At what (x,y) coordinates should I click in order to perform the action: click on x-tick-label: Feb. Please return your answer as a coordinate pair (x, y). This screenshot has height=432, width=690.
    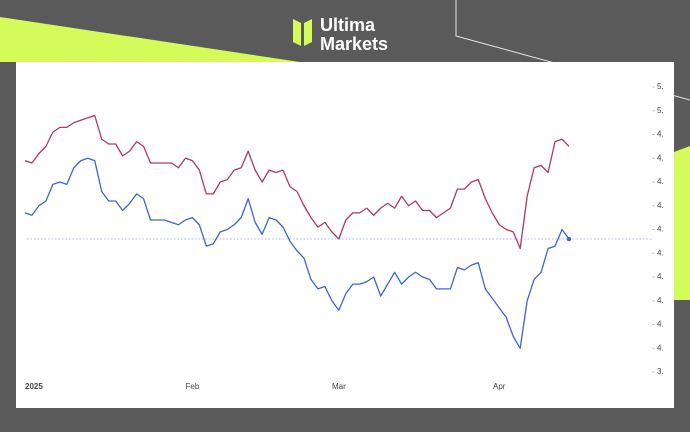
    Looking at the image, I should click on (192, 386).